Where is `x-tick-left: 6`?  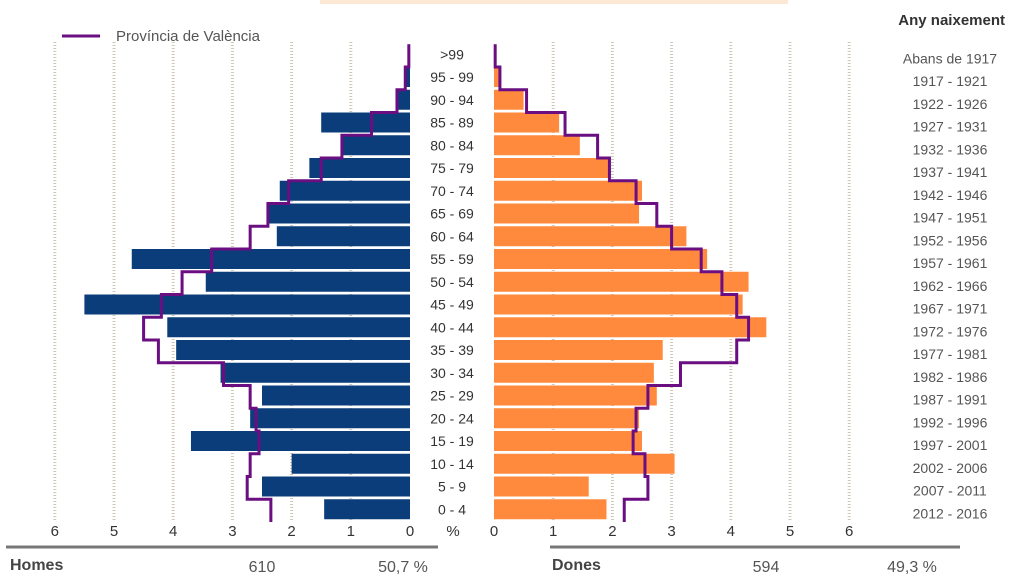
x-tick-left: 6 is located at coordinates (55, 531).